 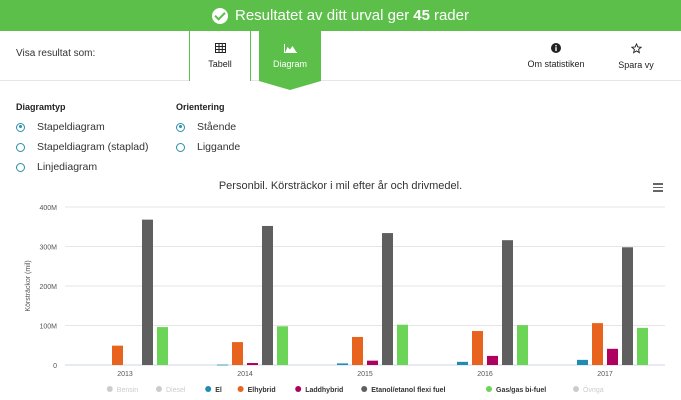 I want to click on result-banner: Resultatet av ditt urval ger 45 rader, so click(x=340, y=15).